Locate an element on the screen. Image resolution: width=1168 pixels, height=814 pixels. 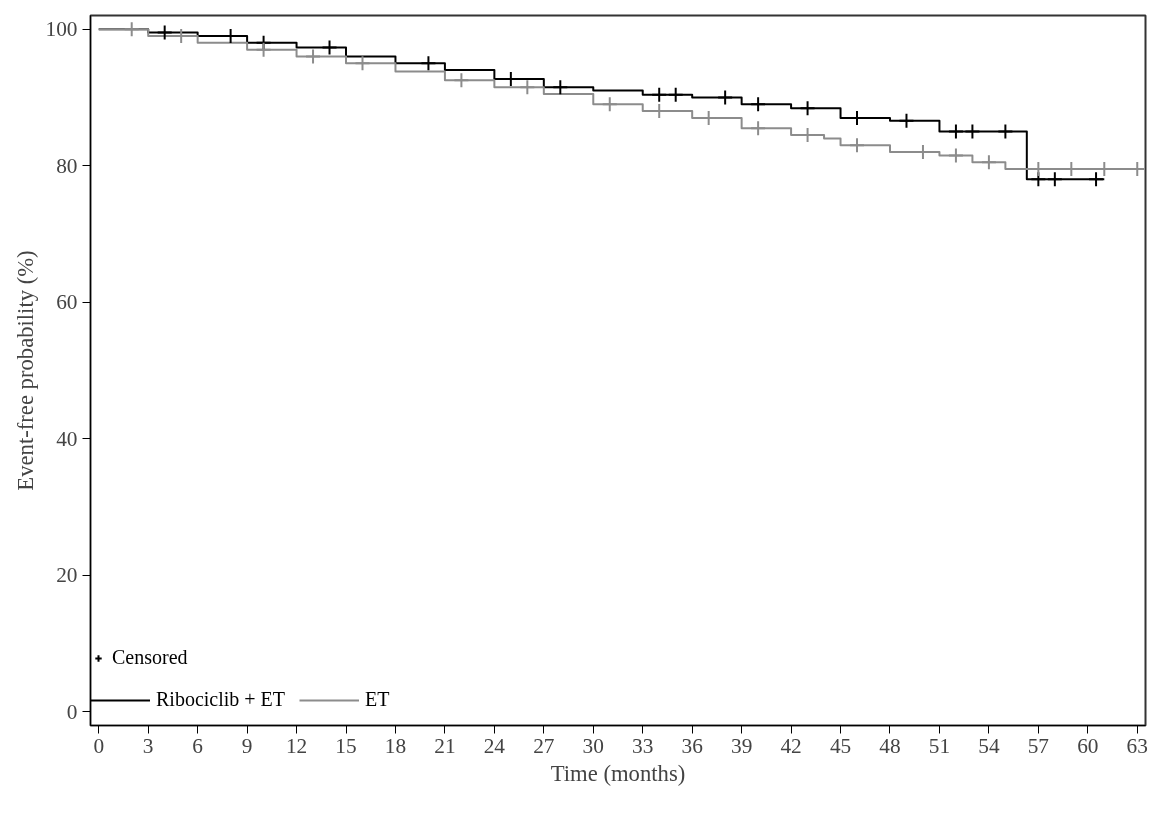
x-tick-label: 63 is located at coordinates (1137, 745).